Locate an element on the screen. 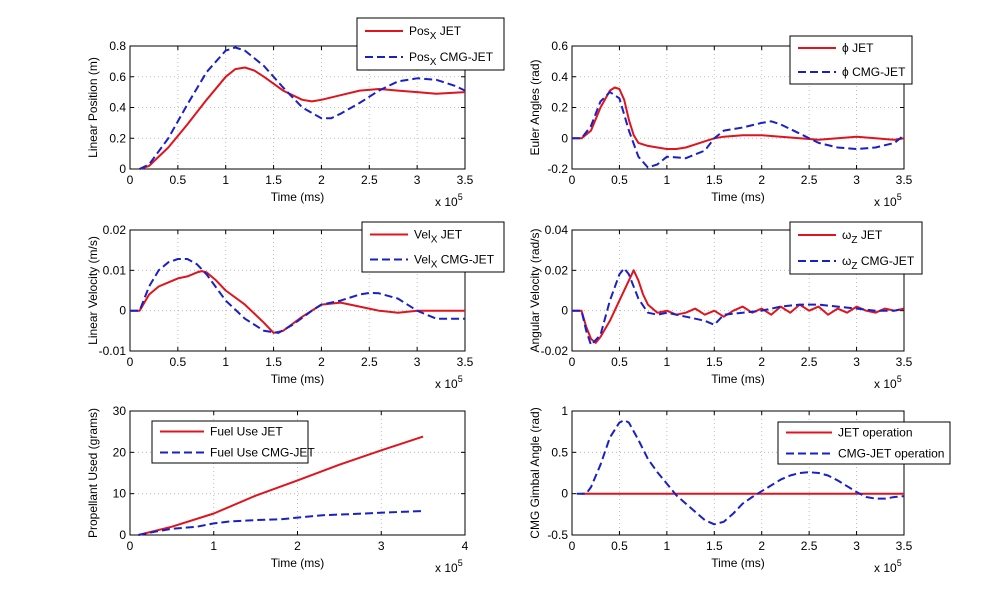 Image resolution: width=1000 pixels, height=610 pixels. legend-label-name: ω is located at coordinates (846, 261).